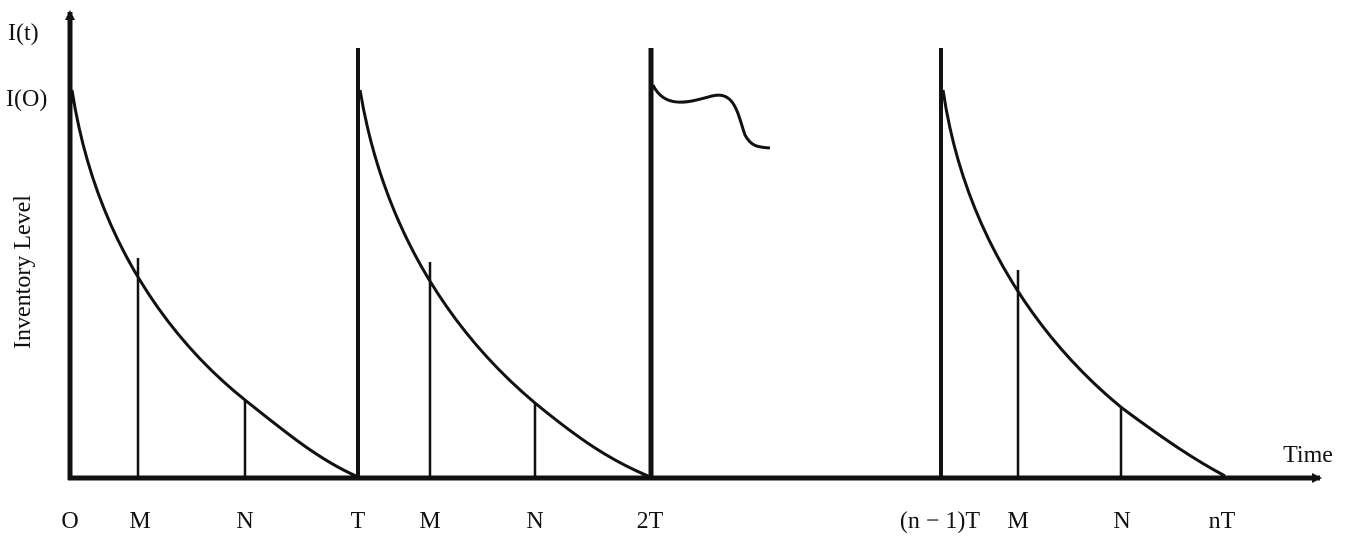 The height and width of the screenshot is (545, 1350). I want to click on x-label: nT, so click(1222, 521).